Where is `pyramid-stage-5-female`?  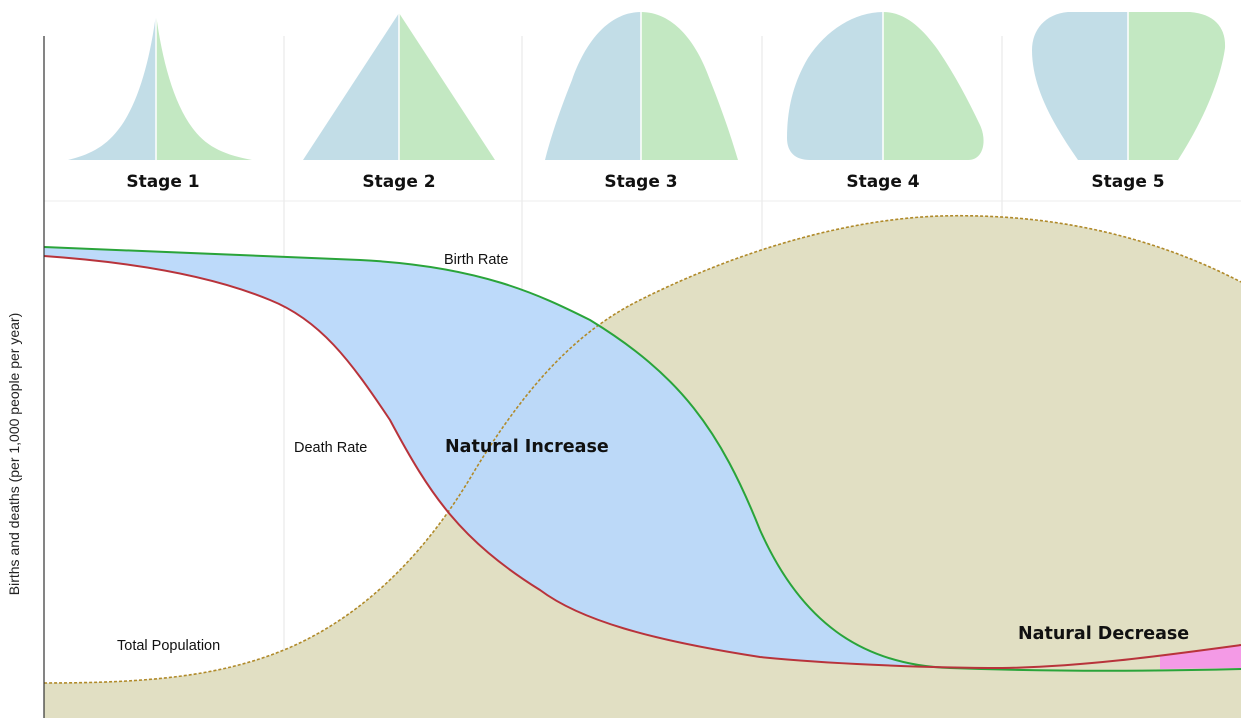 pyramid-stage-5-female is located at coordinates (1177, 86).